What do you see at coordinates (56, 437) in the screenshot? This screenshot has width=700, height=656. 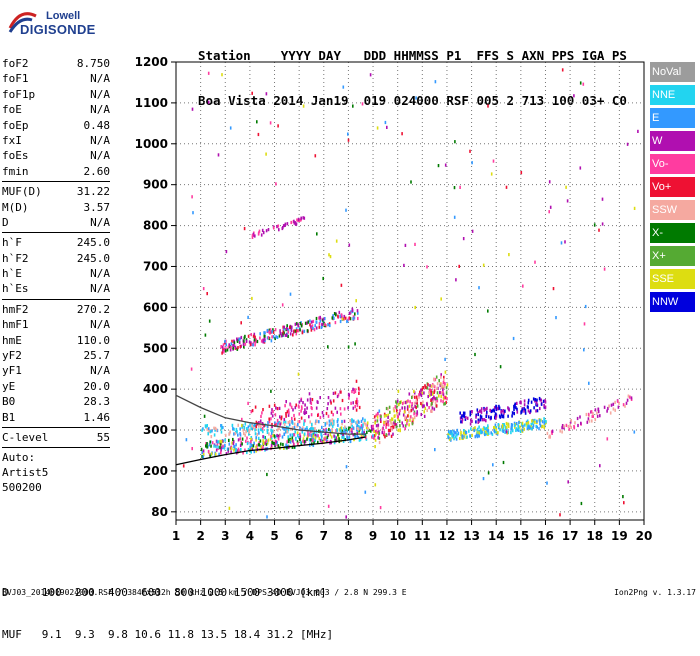 I see `parameter-row: C-level 55` at bounding box center [56, 437].